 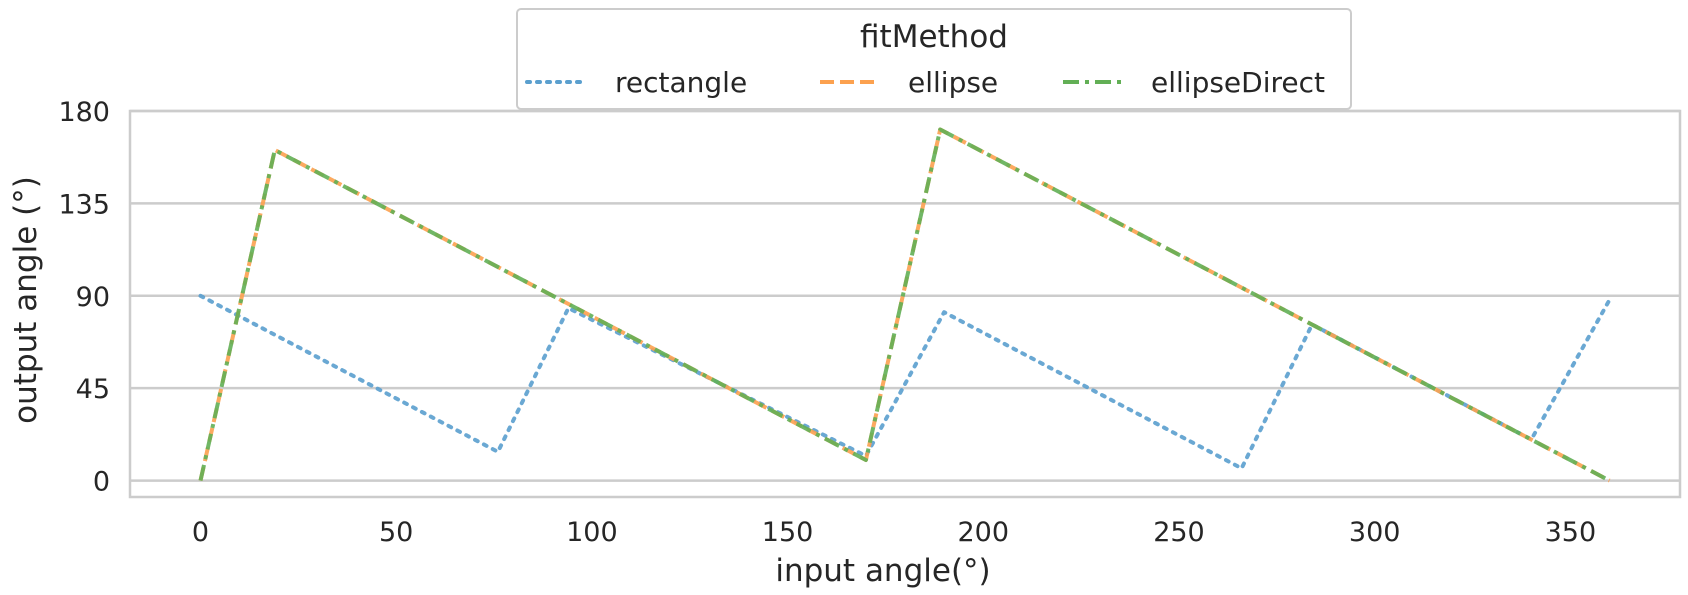 I want to click on legend-label-rectangle: rectangle, so click(x=681, y=82).